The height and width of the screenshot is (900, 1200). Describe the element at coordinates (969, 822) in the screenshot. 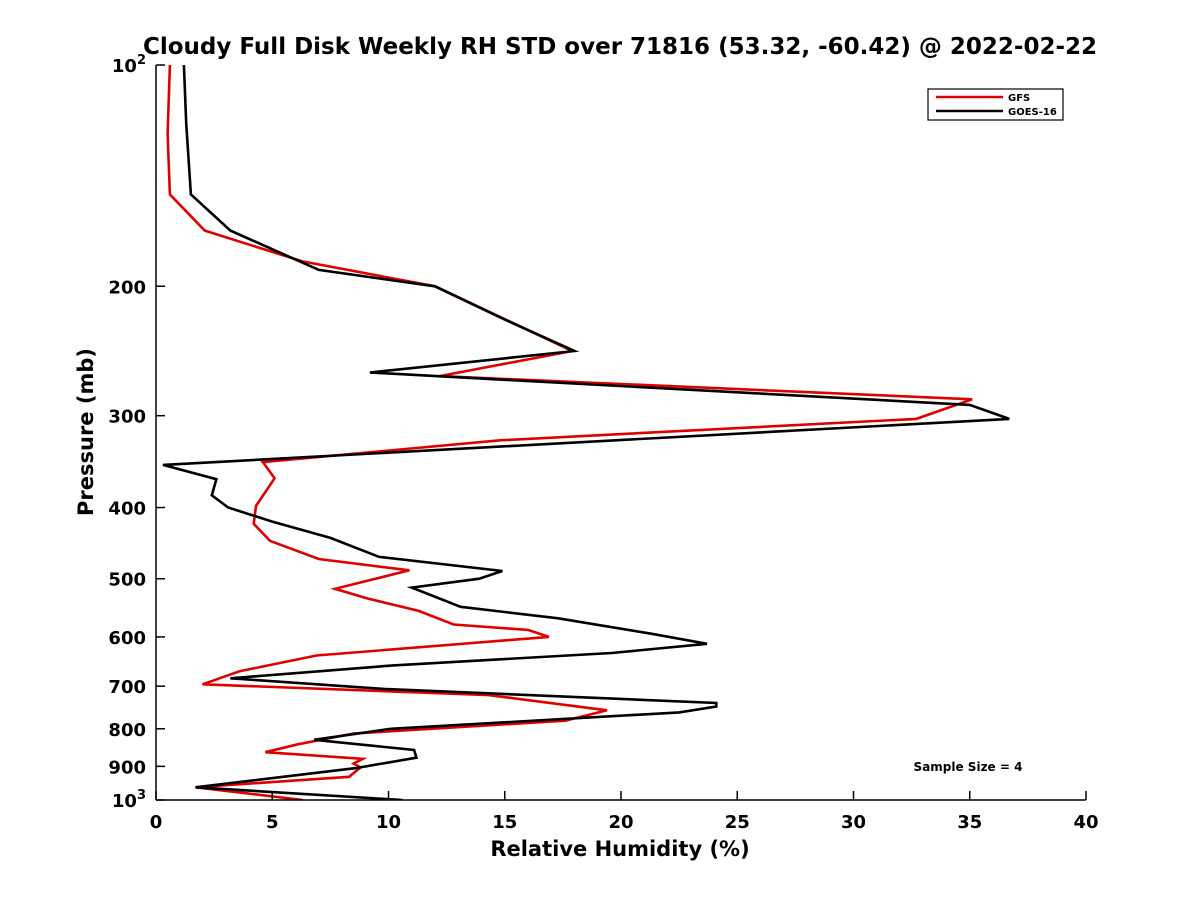

I see `x-tick-label: 35` at that location.